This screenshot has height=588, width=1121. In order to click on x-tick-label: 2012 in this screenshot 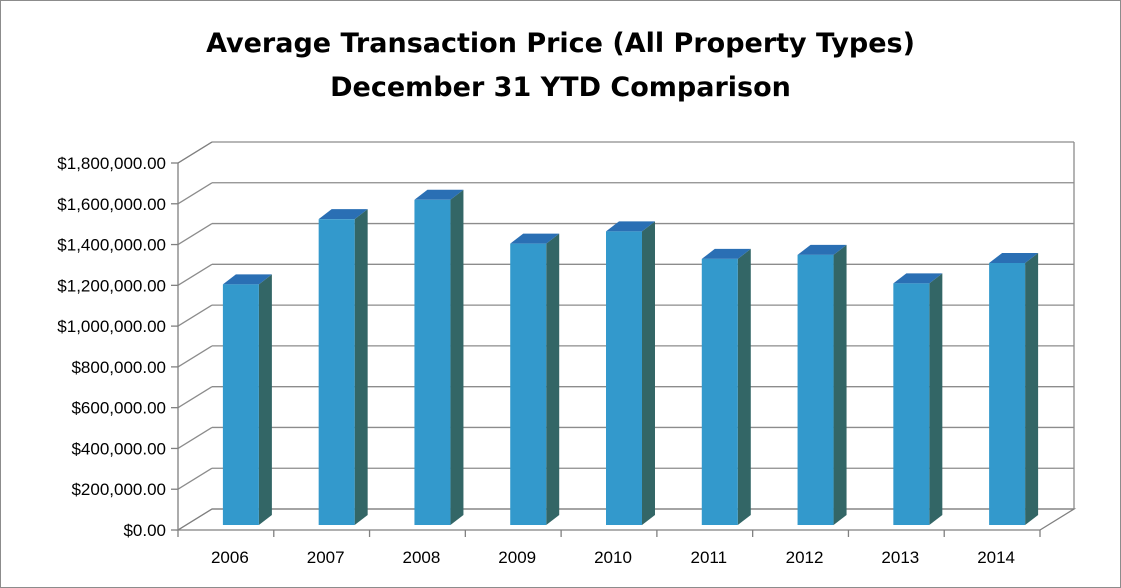, I will do `click(805, 557)`.